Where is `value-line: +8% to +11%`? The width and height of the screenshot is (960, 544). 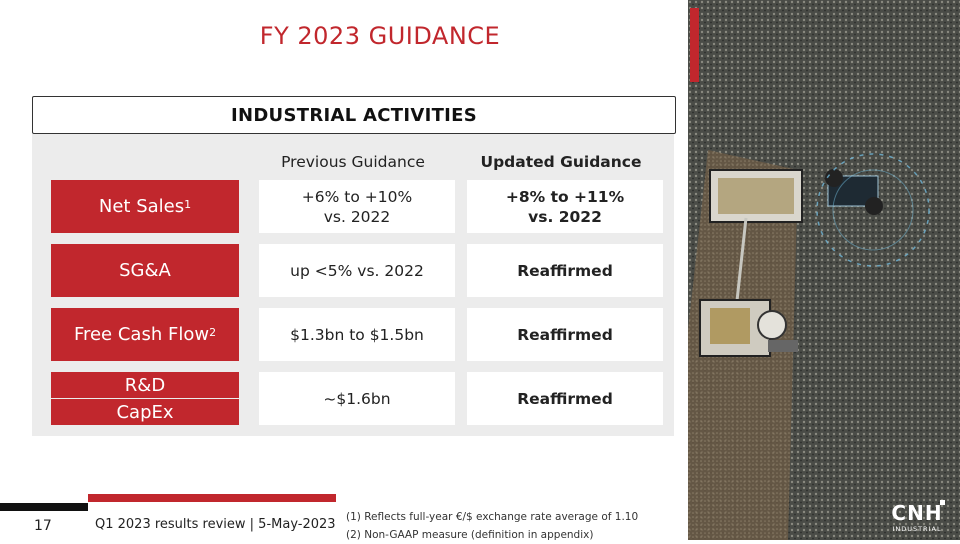 value-line: +8% to +11% is located at coordinates (565, 196).